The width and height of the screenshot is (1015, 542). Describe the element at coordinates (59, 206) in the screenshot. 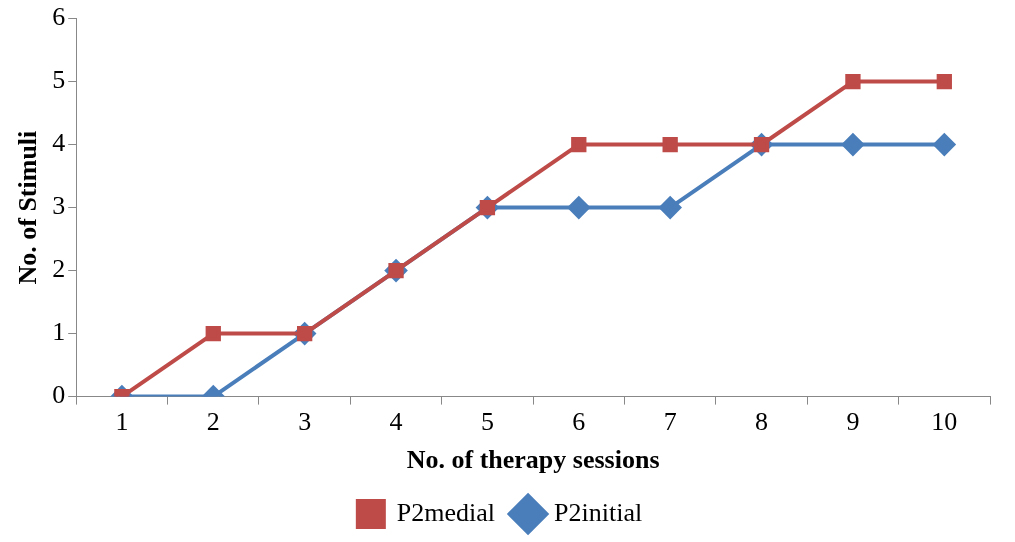

I see `y-tick-label: 3` at that location.